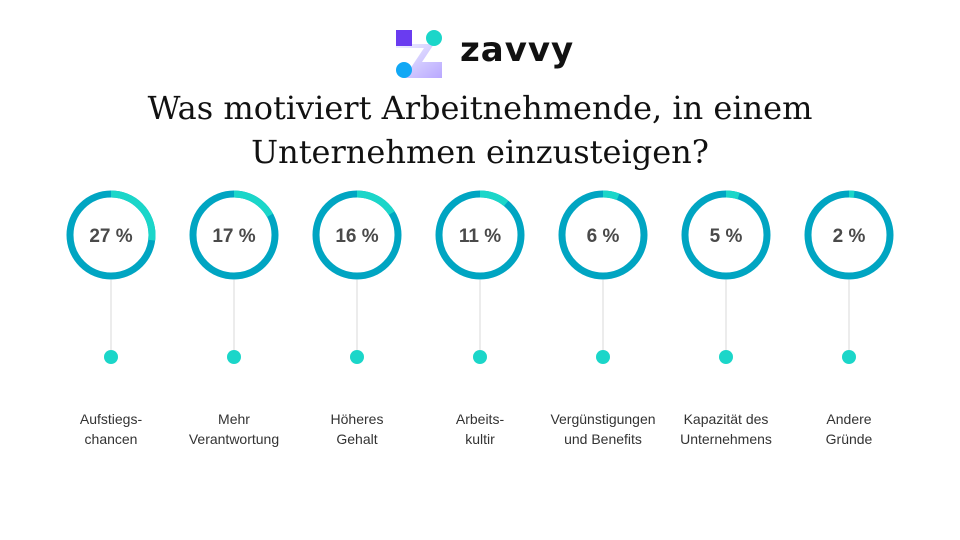 The image size is (960, 540). What do you see at coordinates (603, 429) in the screenshot?
I see `category-label: Vergünstigungen und Benefits` at bounding box center [603, 429].